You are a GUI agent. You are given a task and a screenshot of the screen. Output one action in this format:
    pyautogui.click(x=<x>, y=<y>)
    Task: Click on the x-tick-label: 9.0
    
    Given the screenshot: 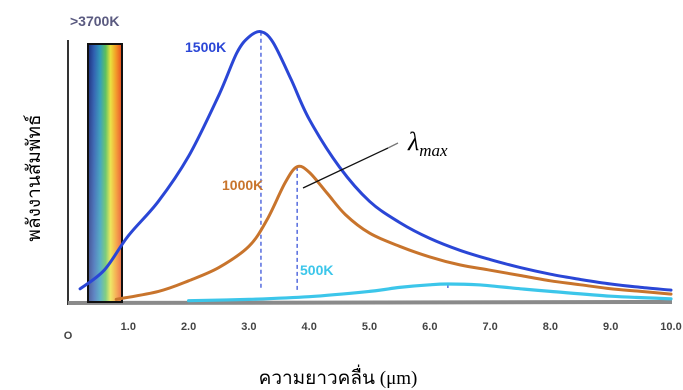 What is the action you would take?
    pyautogui.click(x=610, y=327)
    